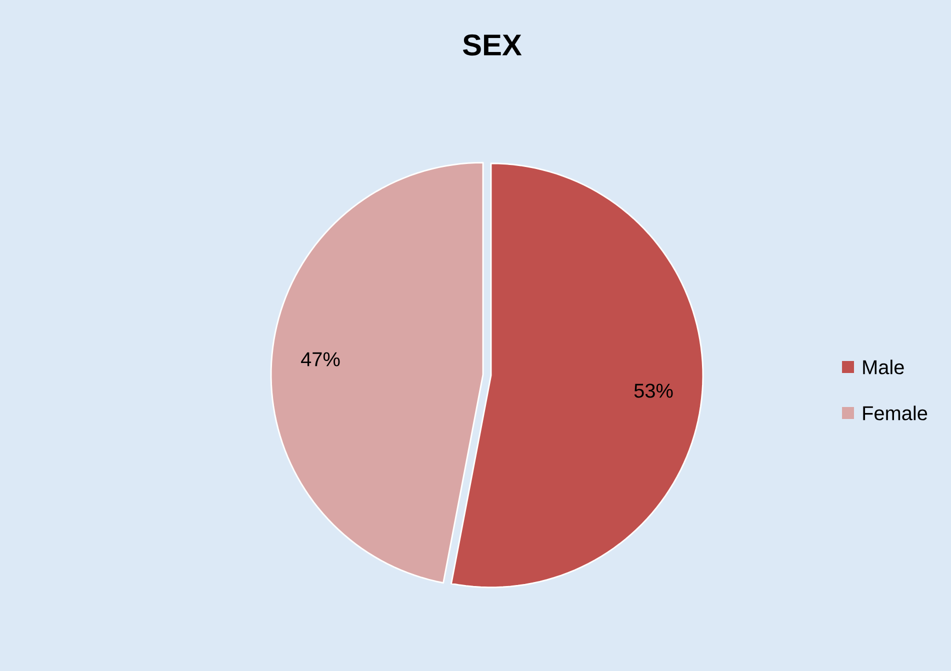 This screenshot has width=951, height=671. Describe the element at coordinates (492, 45) in the screenshot. I see `chart-title: SEX` at that location.